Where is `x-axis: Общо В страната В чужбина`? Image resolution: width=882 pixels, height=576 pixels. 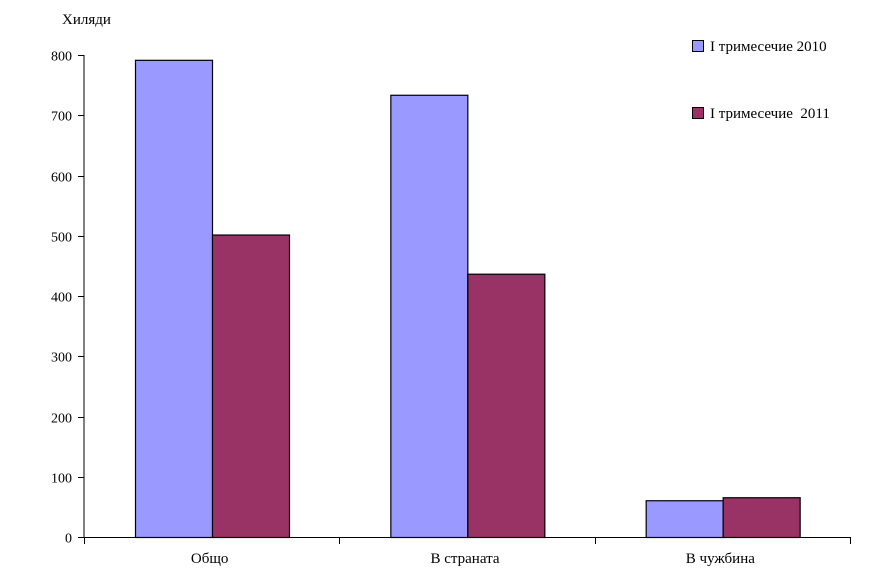
x-axis: Общо В страната В чужбина is located at coordinates (467, 552).